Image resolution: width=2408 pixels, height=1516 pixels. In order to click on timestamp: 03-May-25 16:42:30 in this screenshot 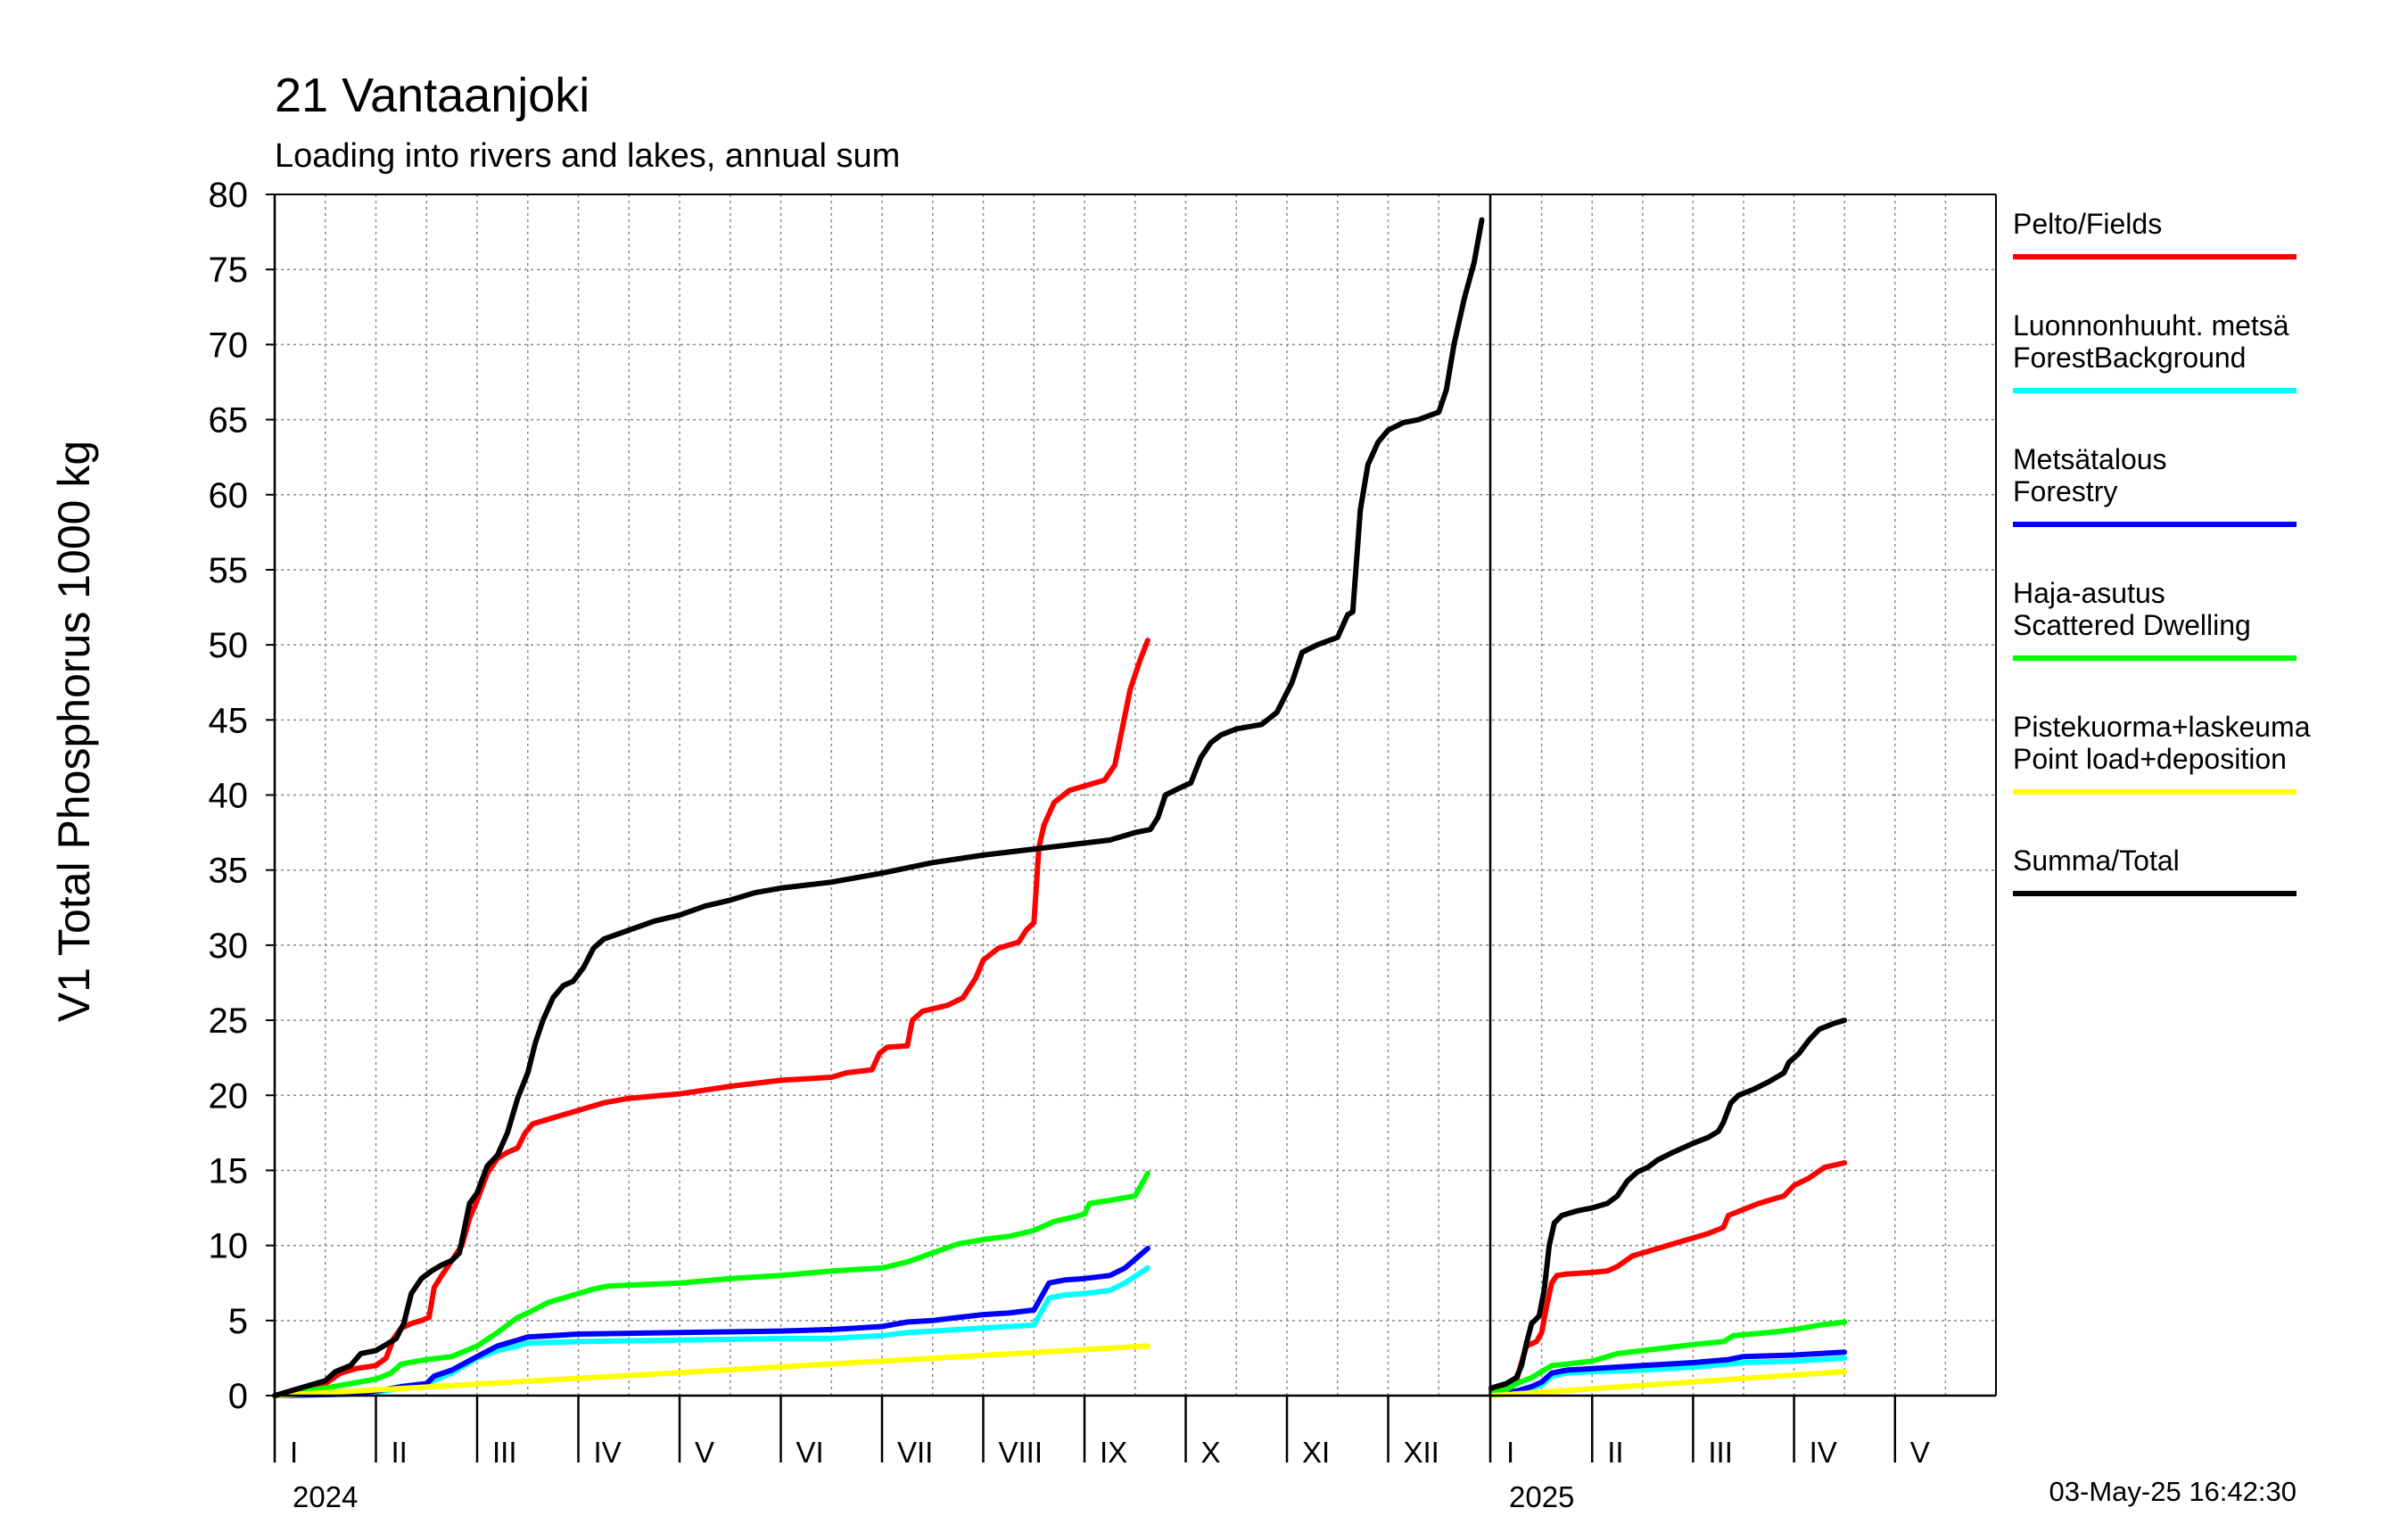, I will do `click(2173, 1491)`.